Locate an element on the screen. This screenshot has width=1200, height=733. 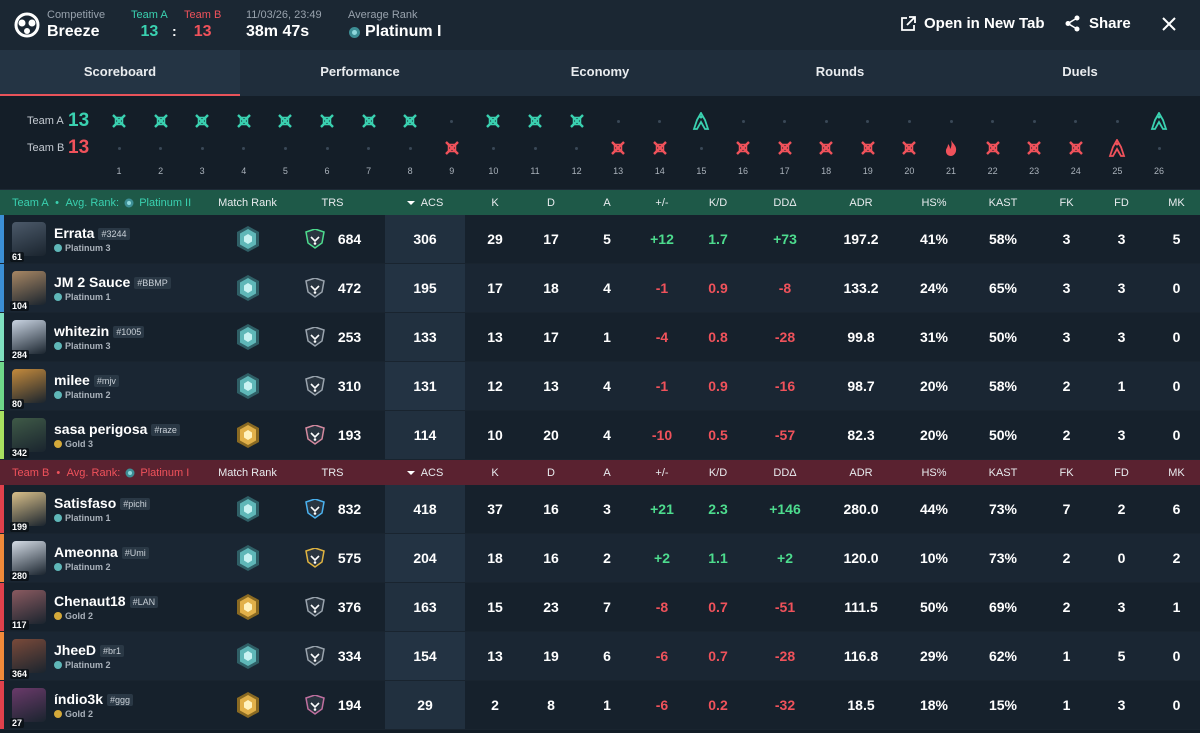
round-number: 7 is located at coordinates (369, 171).